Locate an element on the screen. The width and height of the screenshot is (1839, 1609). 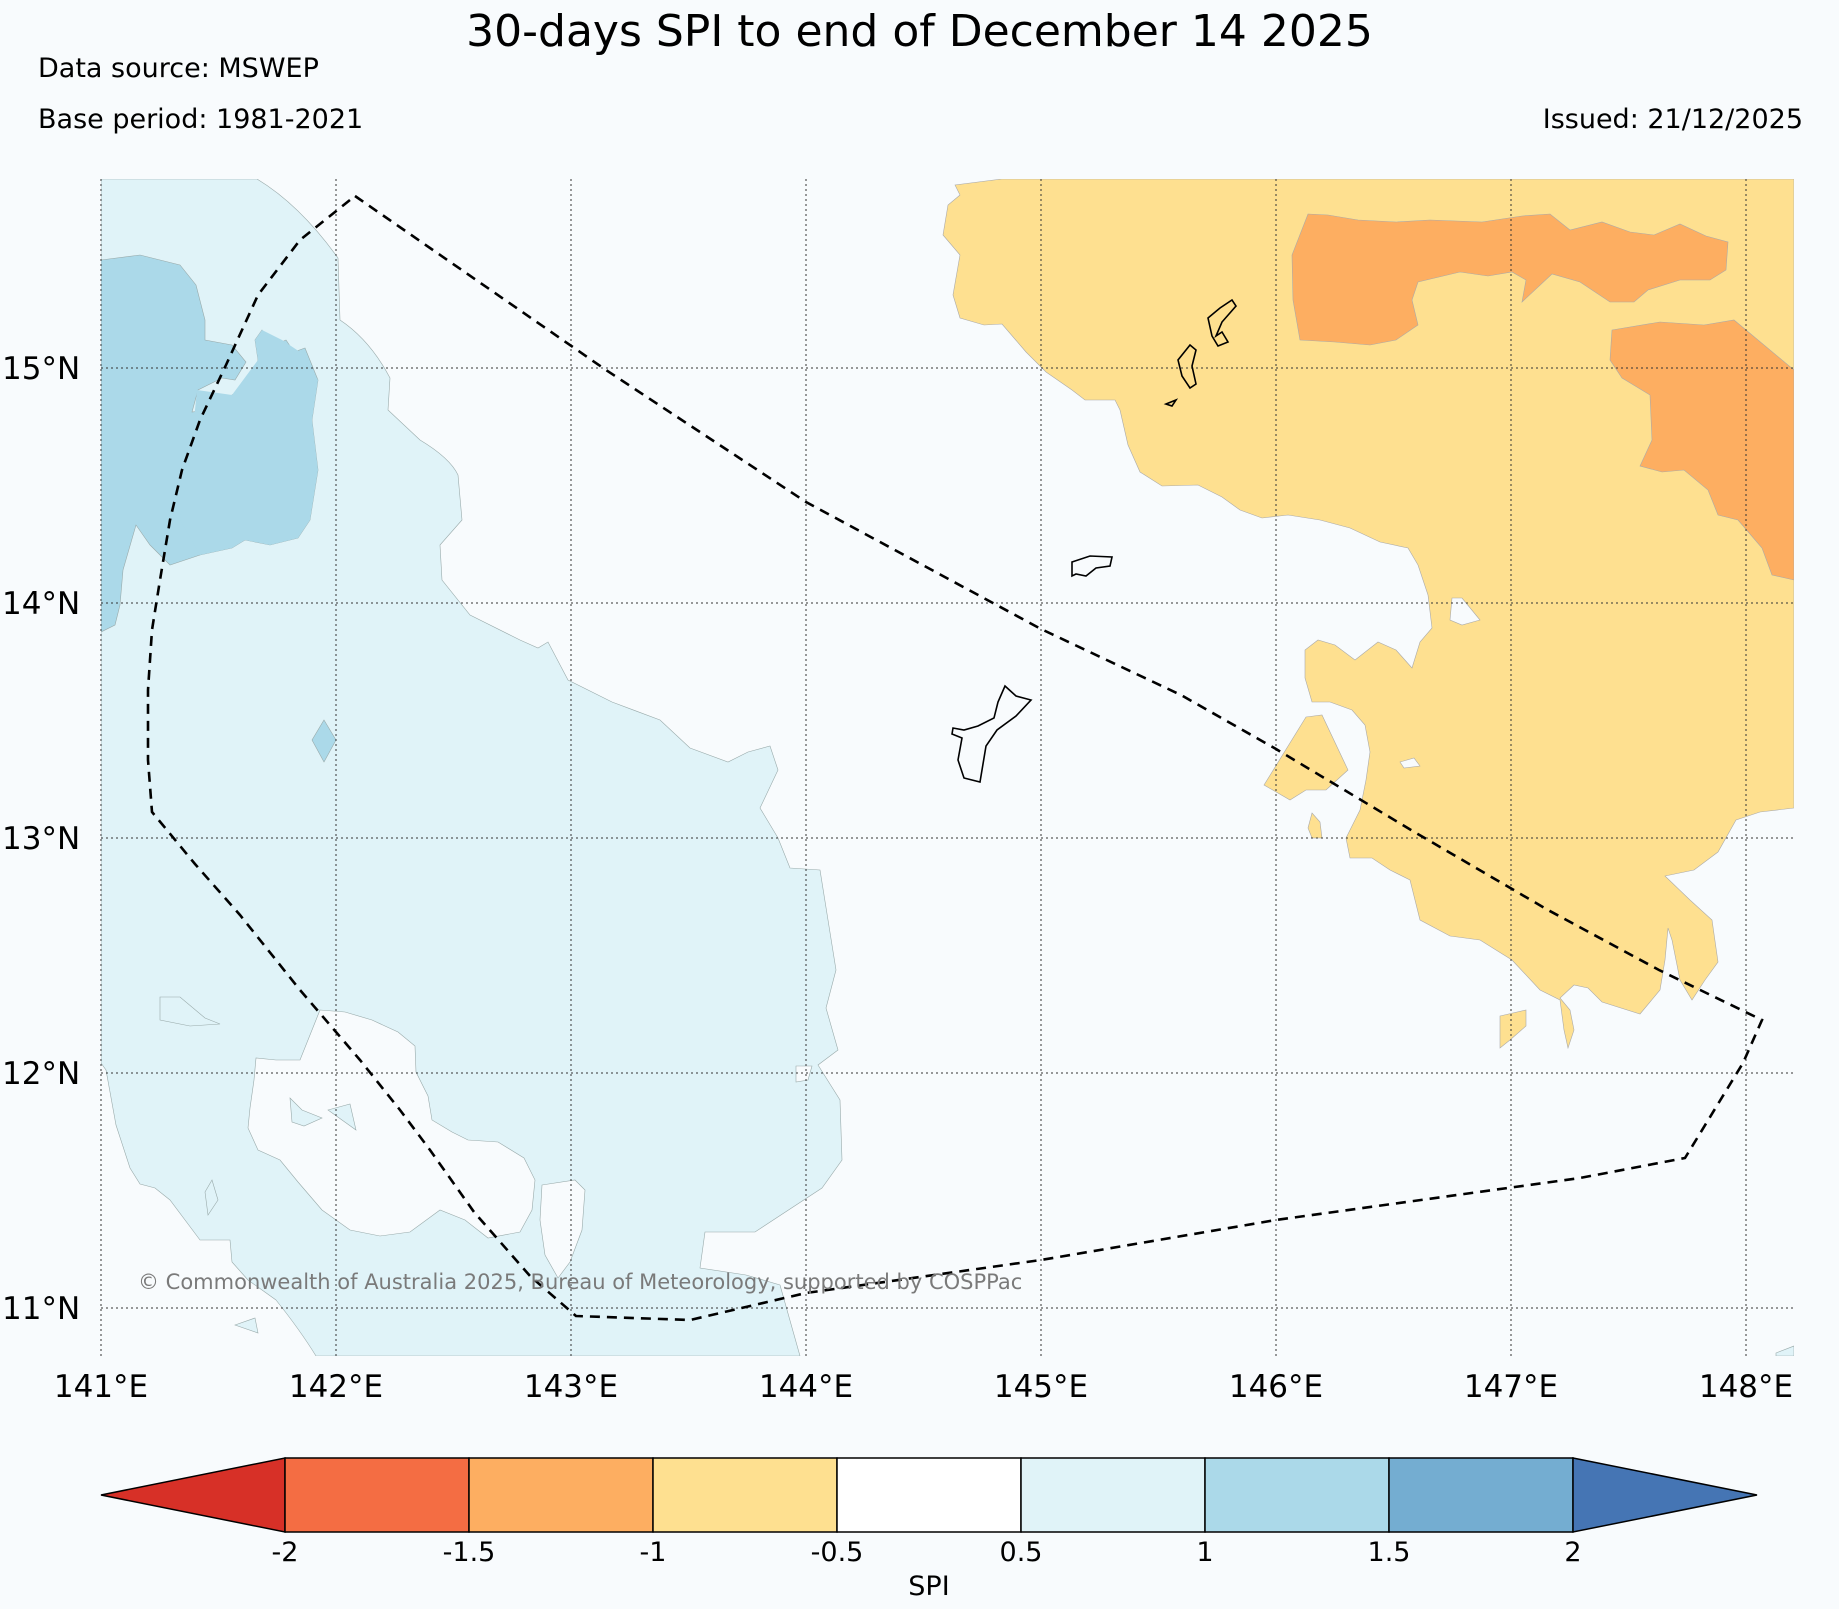
lon-tick-145: 145°E is located at coordinates (1041, 1387).